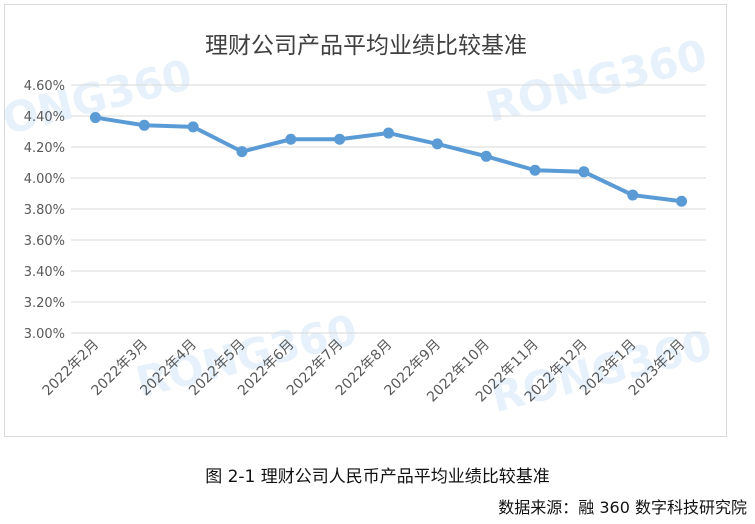  What do you see at coordinates (366, 46) in the screenshot?
I see `chart-title: 理财公司产品平均业绩比较基准` at bounding box center [366, 46].